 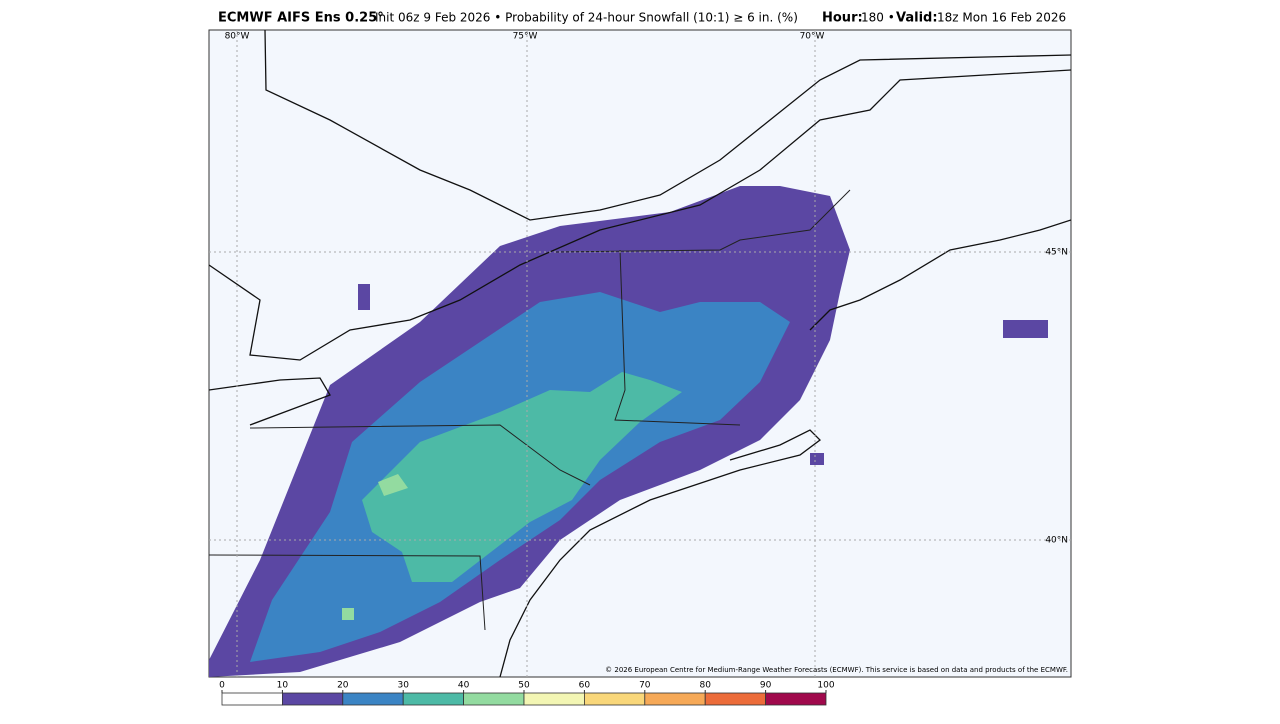 What do you see at coordinates (343, 686) in the screenshot?
I see `colorbar-tick-label: 20` at bounding box center [343, 686].